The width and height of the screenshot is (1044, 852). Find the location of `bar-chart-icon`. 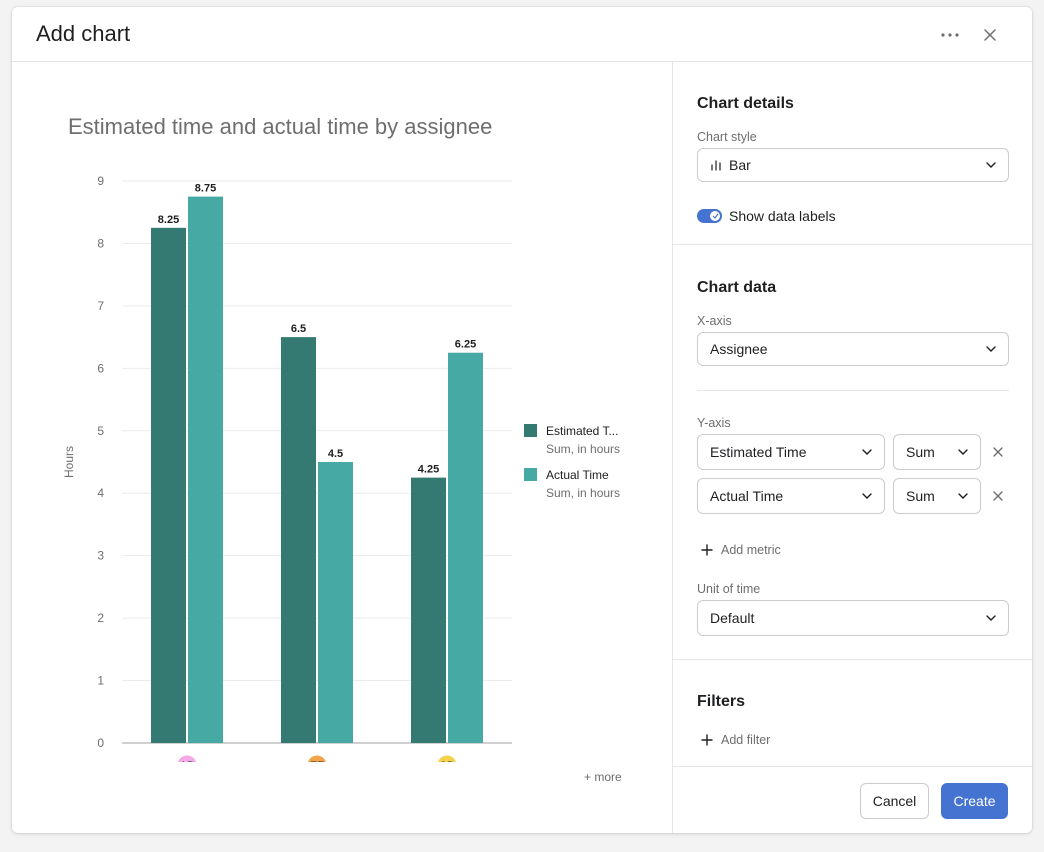

bar-chart-icon is located at coordinates (716, 165).